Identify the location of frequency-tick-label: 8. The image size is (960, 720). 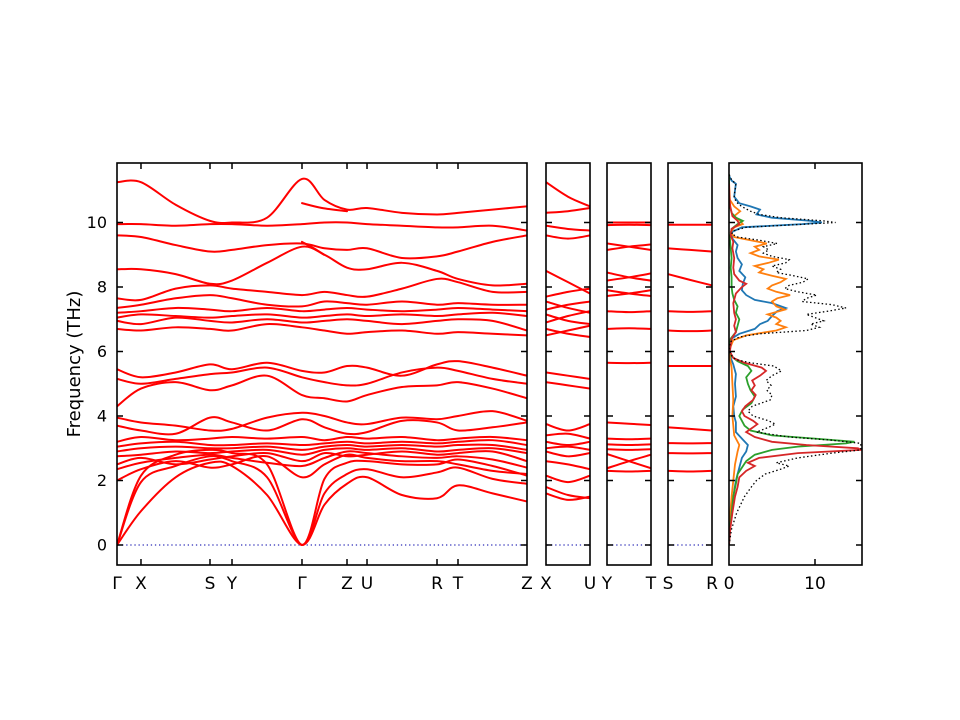
(102, 287).